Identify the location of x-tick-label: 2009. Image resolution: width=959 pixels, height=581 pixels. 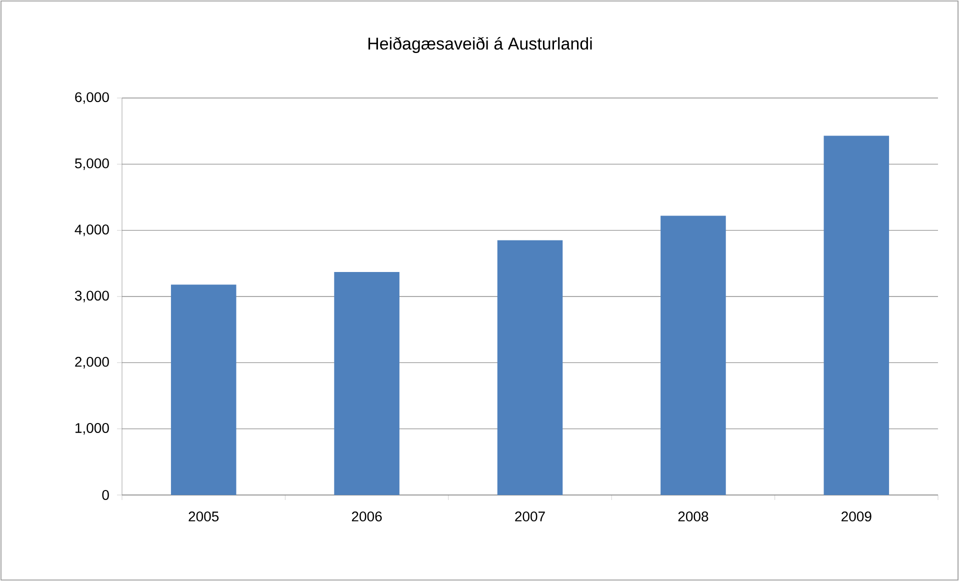
(857, 517).